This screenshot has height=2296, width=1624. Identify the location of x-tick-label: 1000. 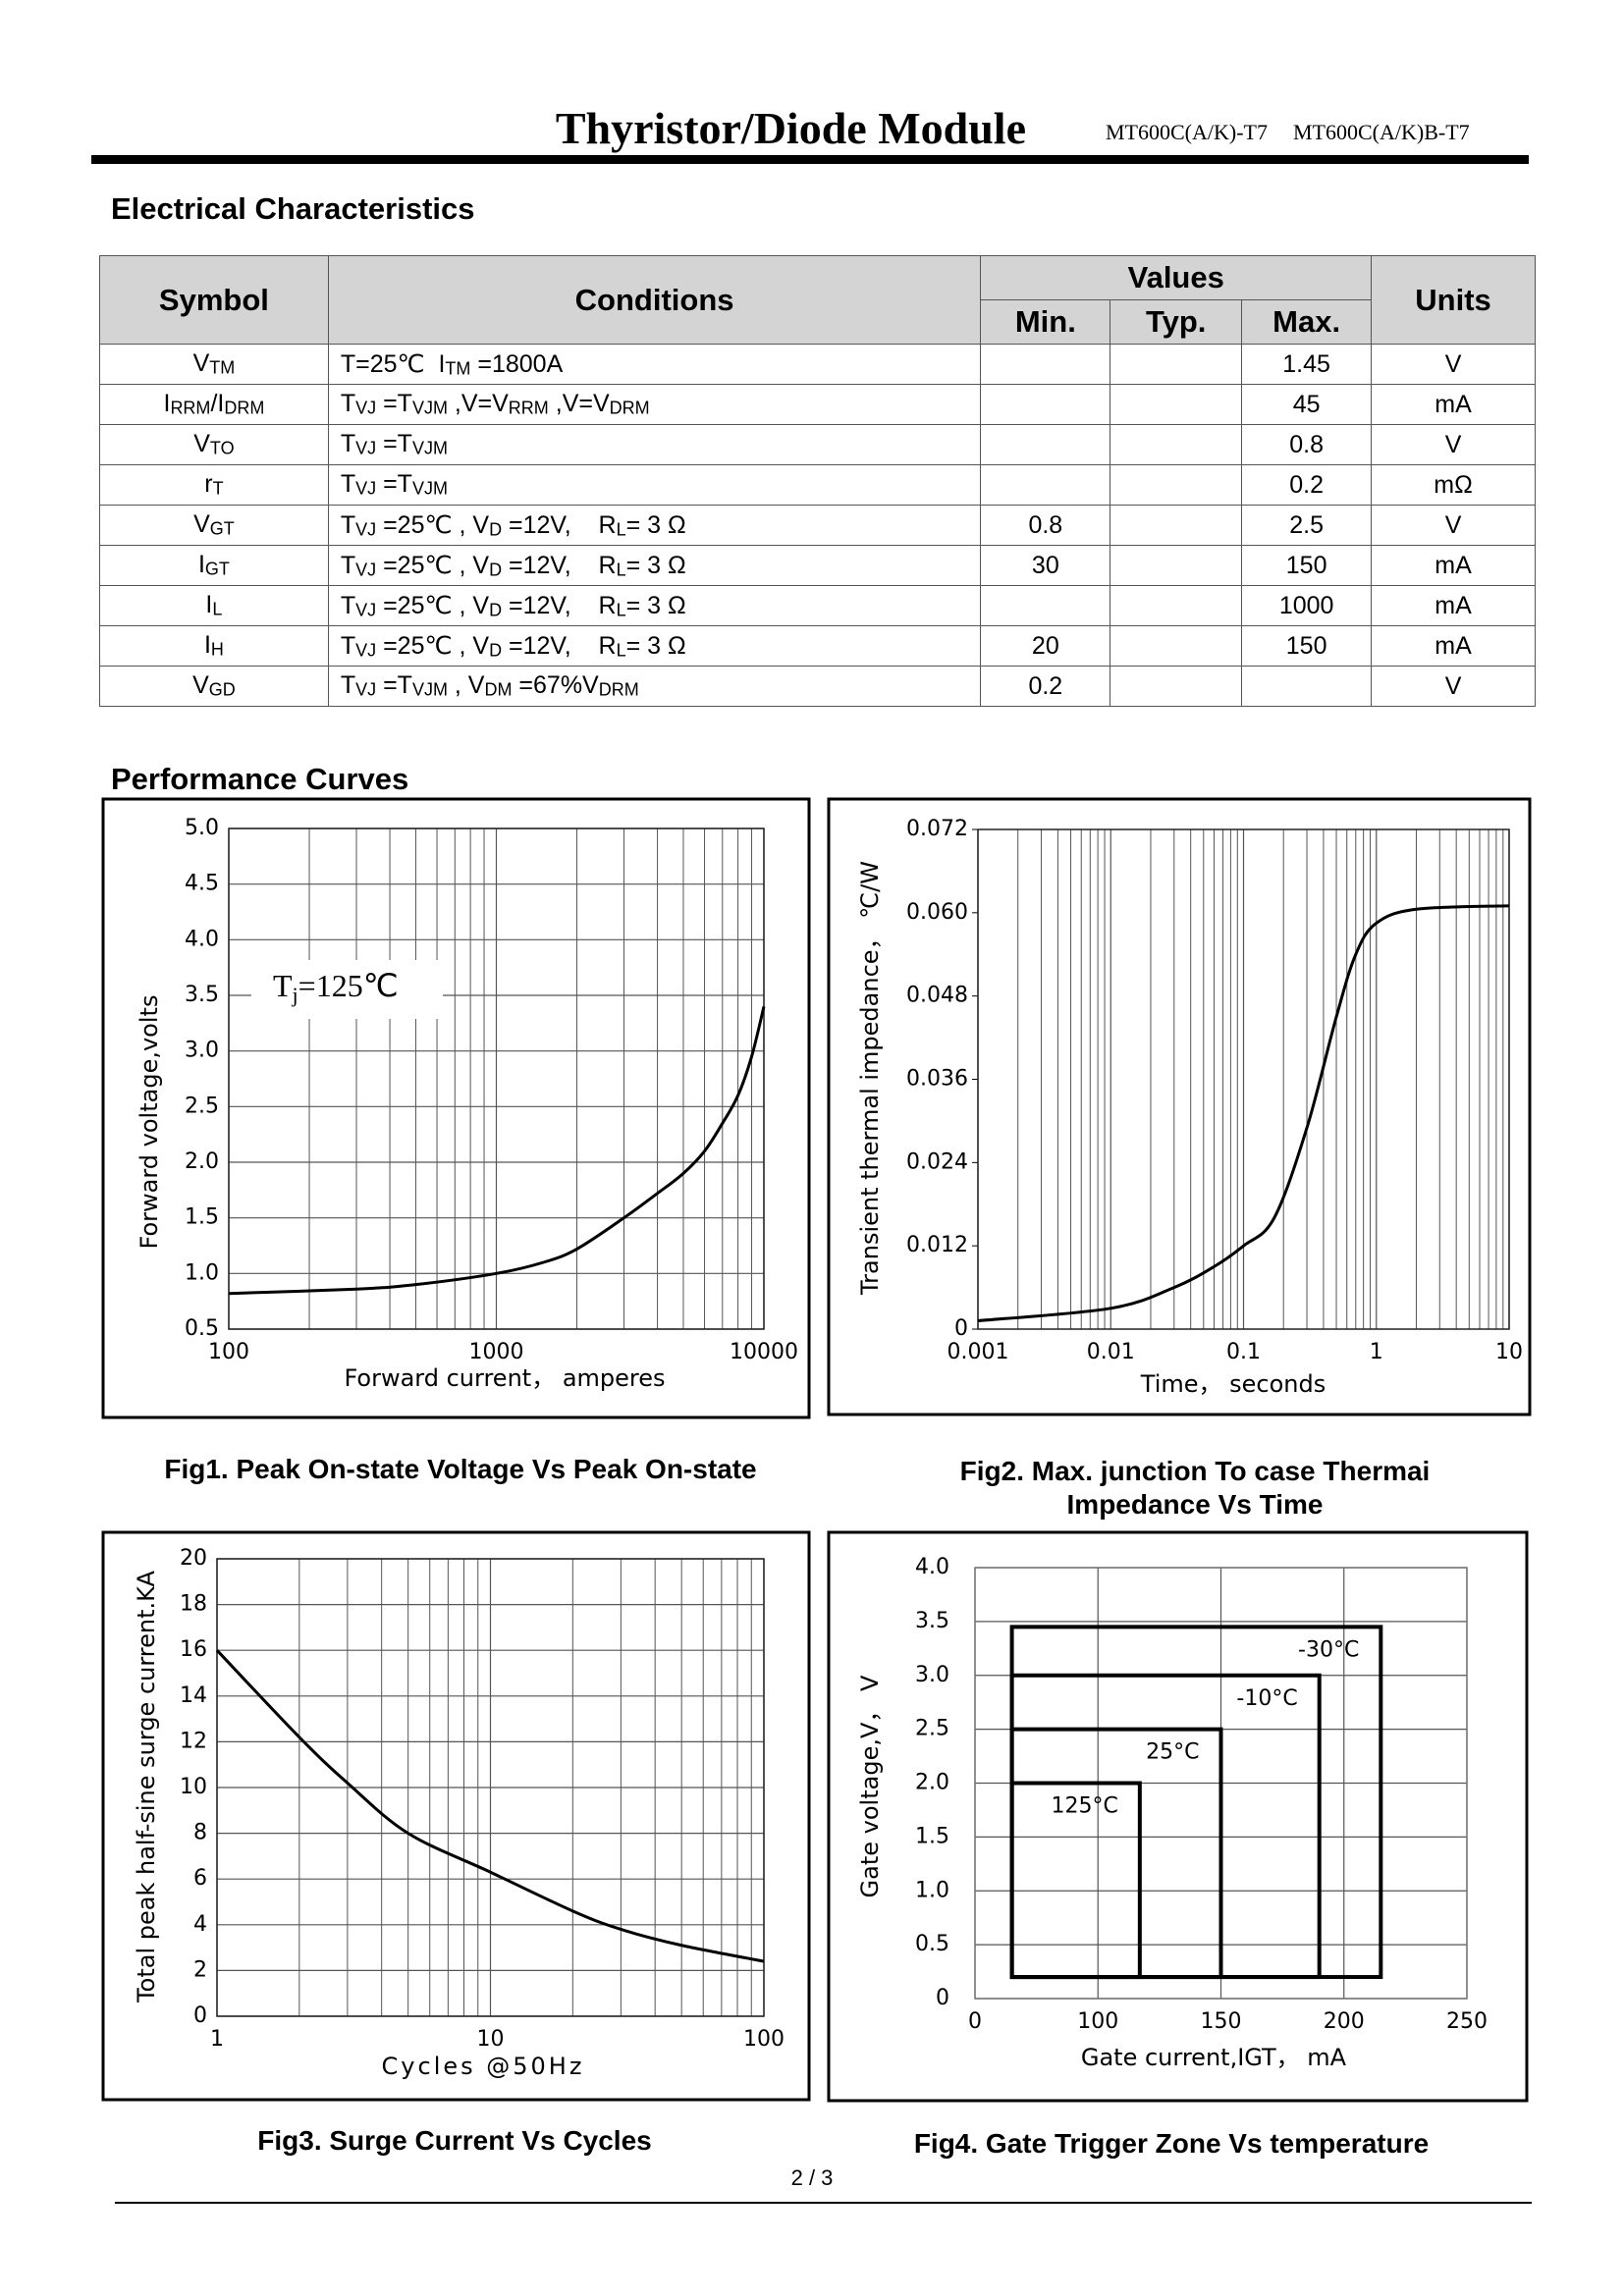
(496, 1352).